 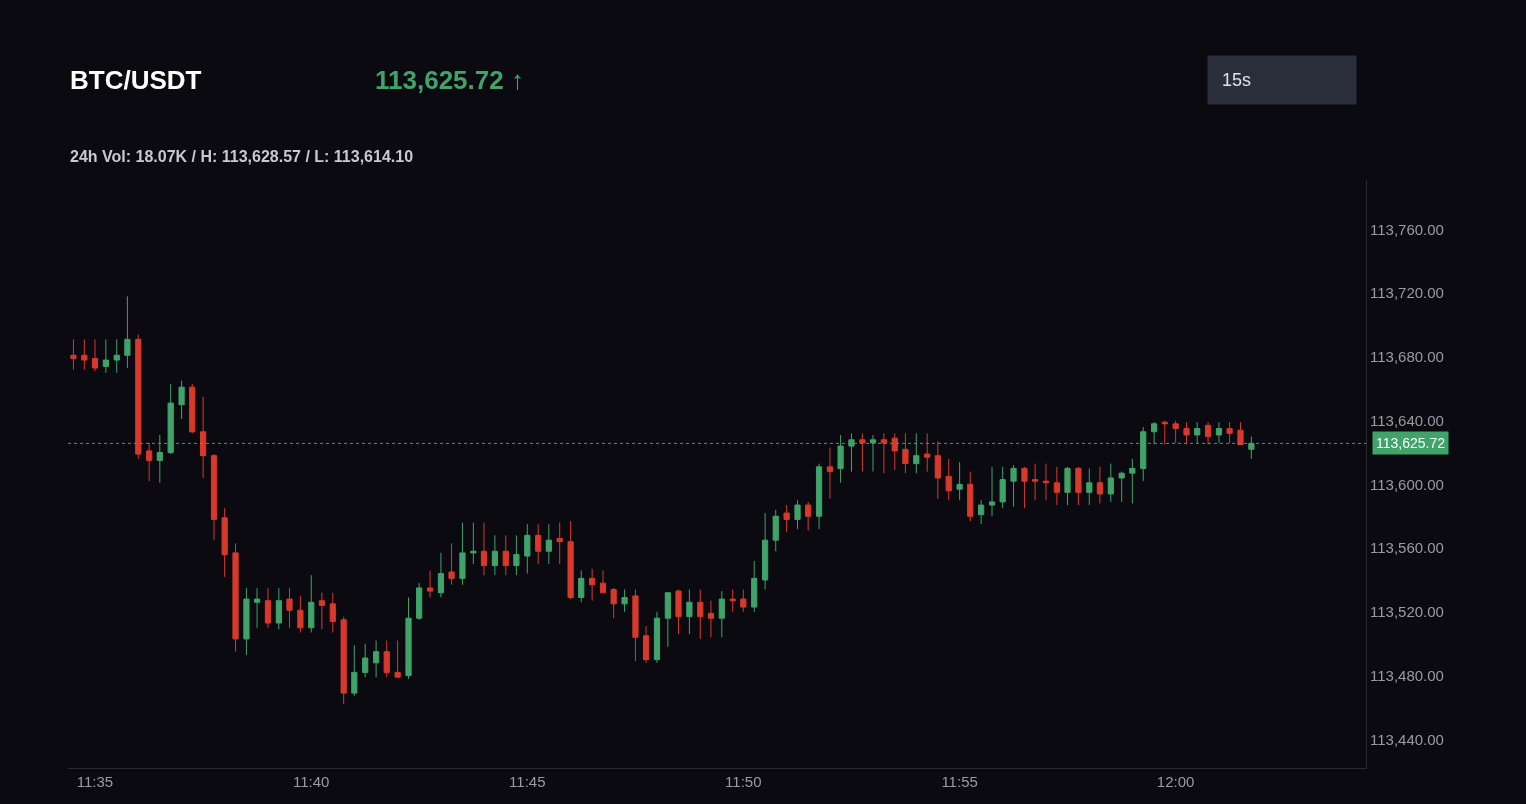 What do you see at coordinates (449, 80) in the screenshot?
I see `text: 113,625.72 ↑` at bounding box center [449, 80].